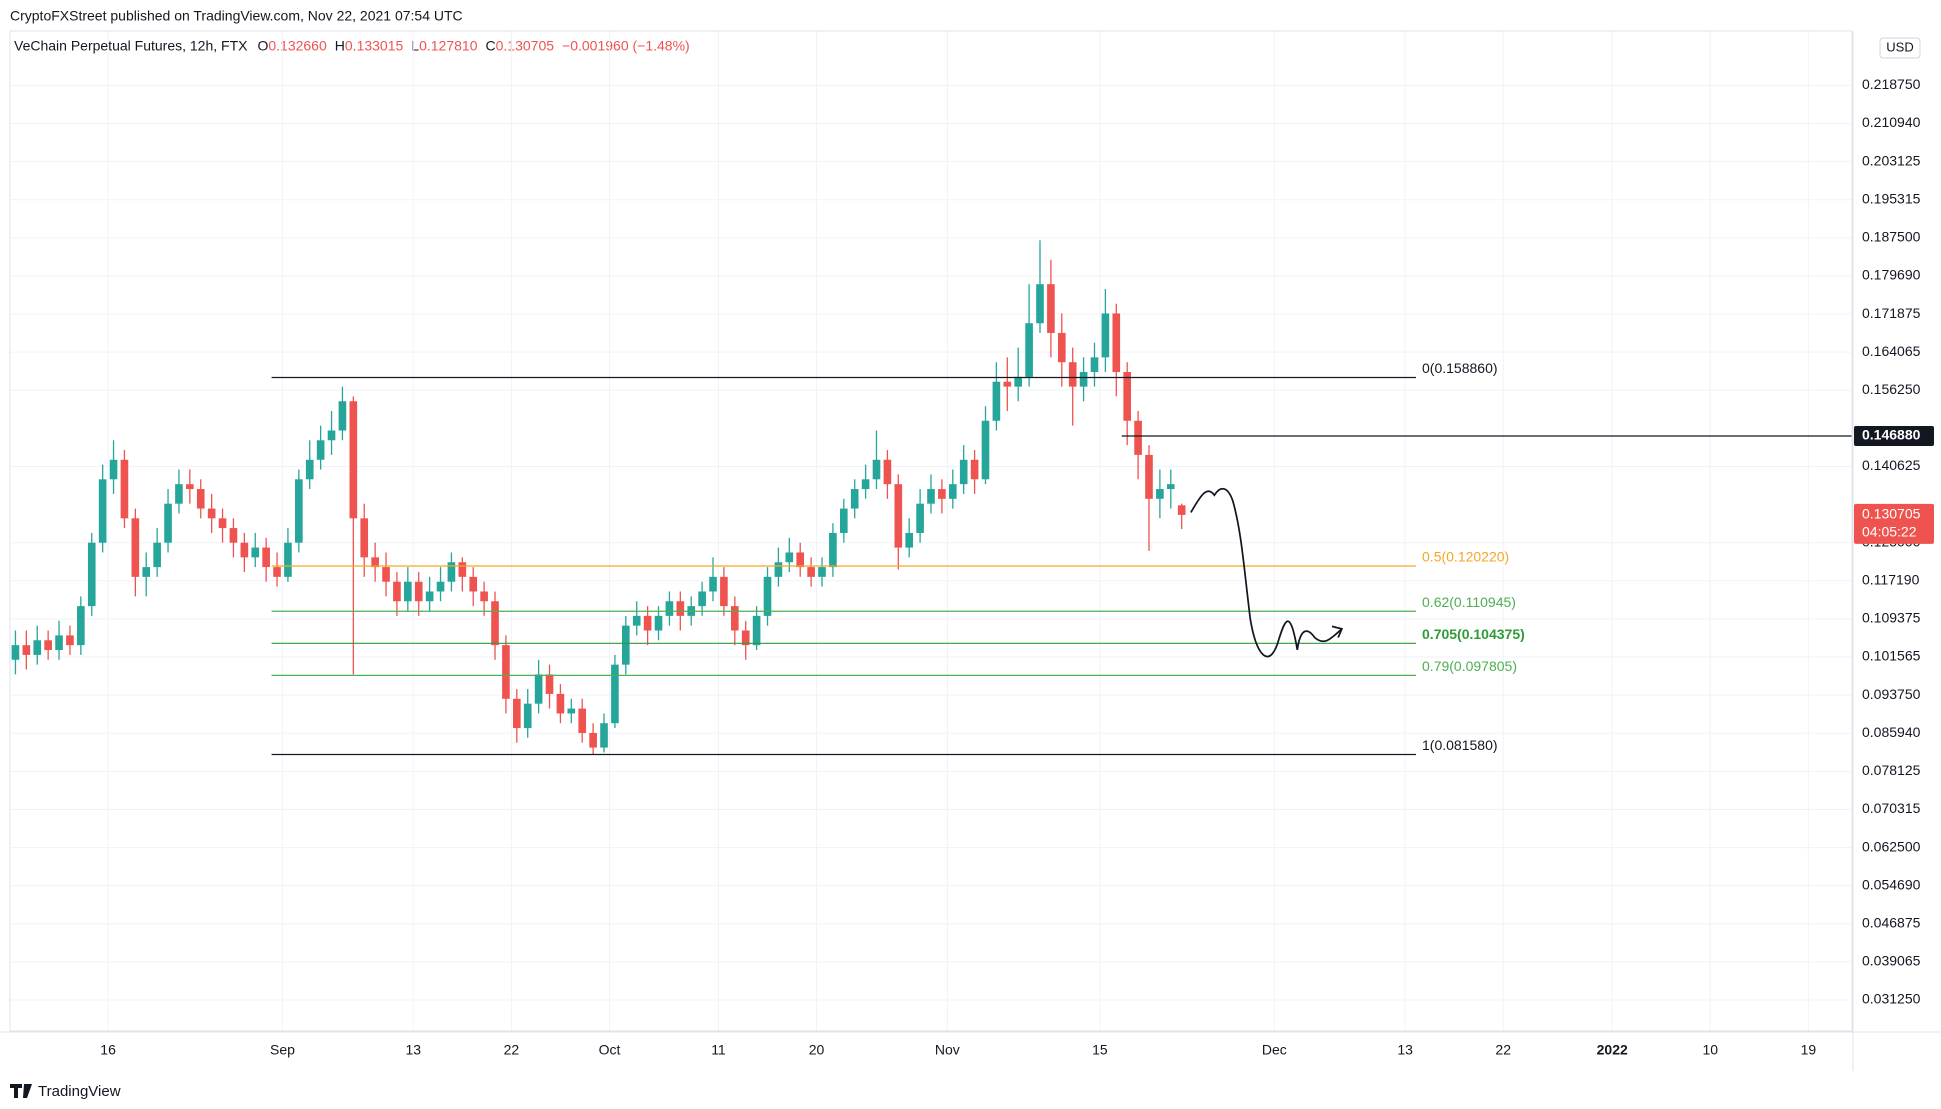 The image size is (1941, 1109). Describe the element at coordinates (1891, 732) in the screenshot. I see `y-tick-label: 0.085940` at that location.